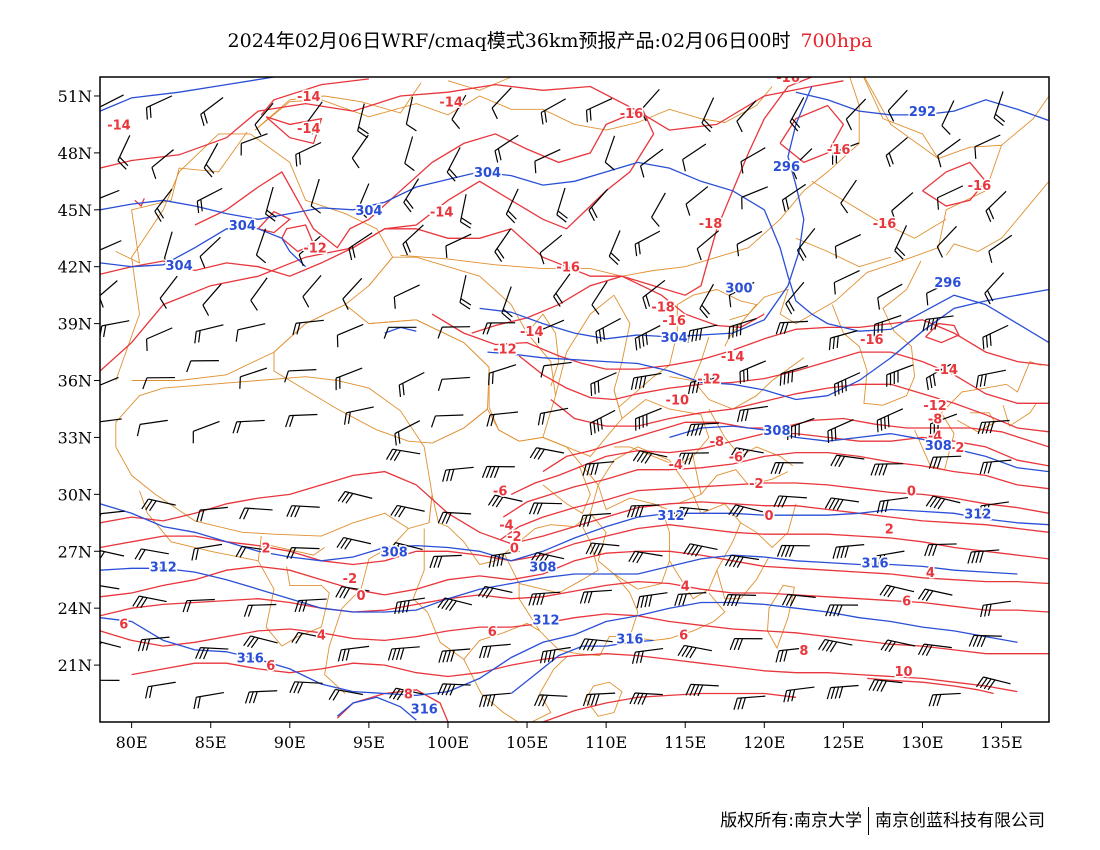 Image resolution: width=1100 pixels, height=850 pixels. Describe the element at coordinates (803, 651) in the screenshot. I see `temperature-label: 8` at that location.